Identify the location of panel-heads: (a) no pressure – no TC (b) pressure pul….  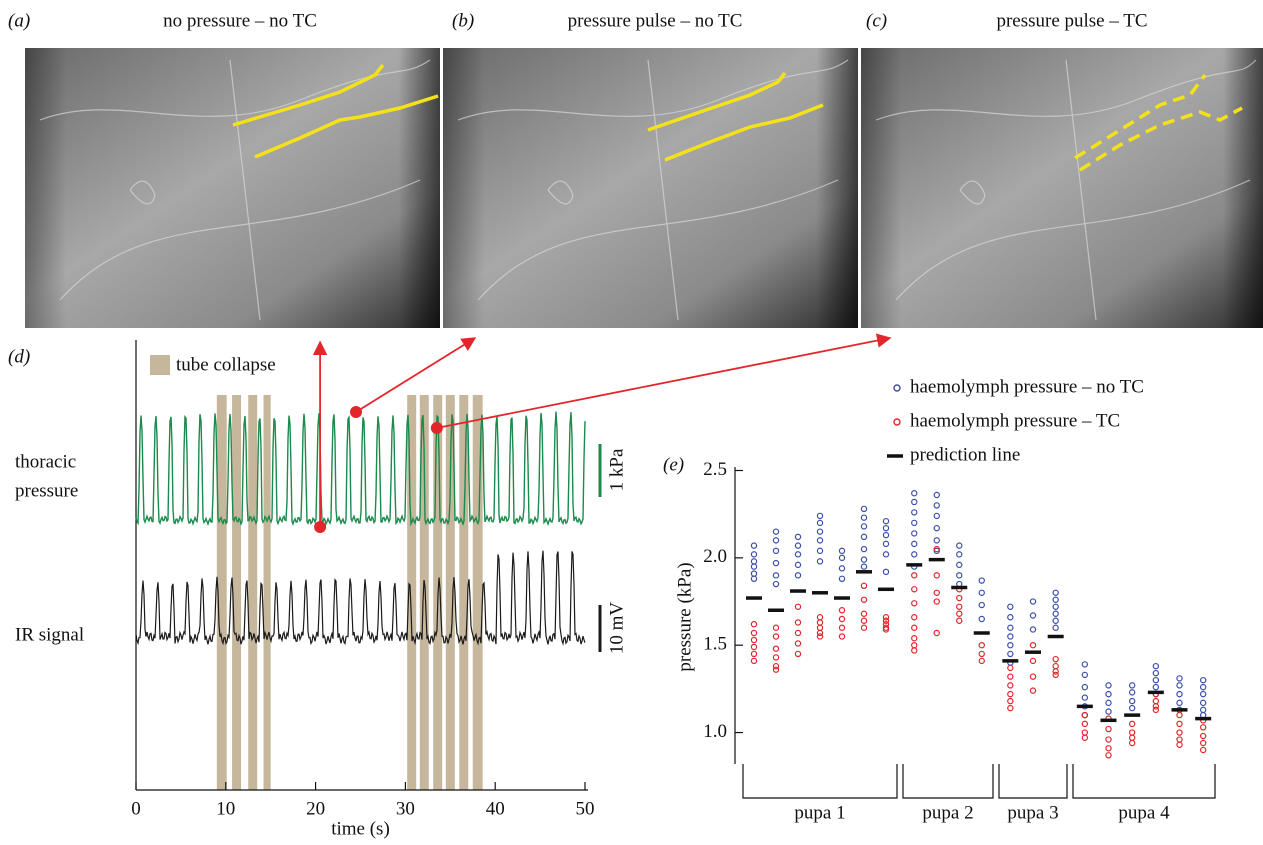
(578, 20).